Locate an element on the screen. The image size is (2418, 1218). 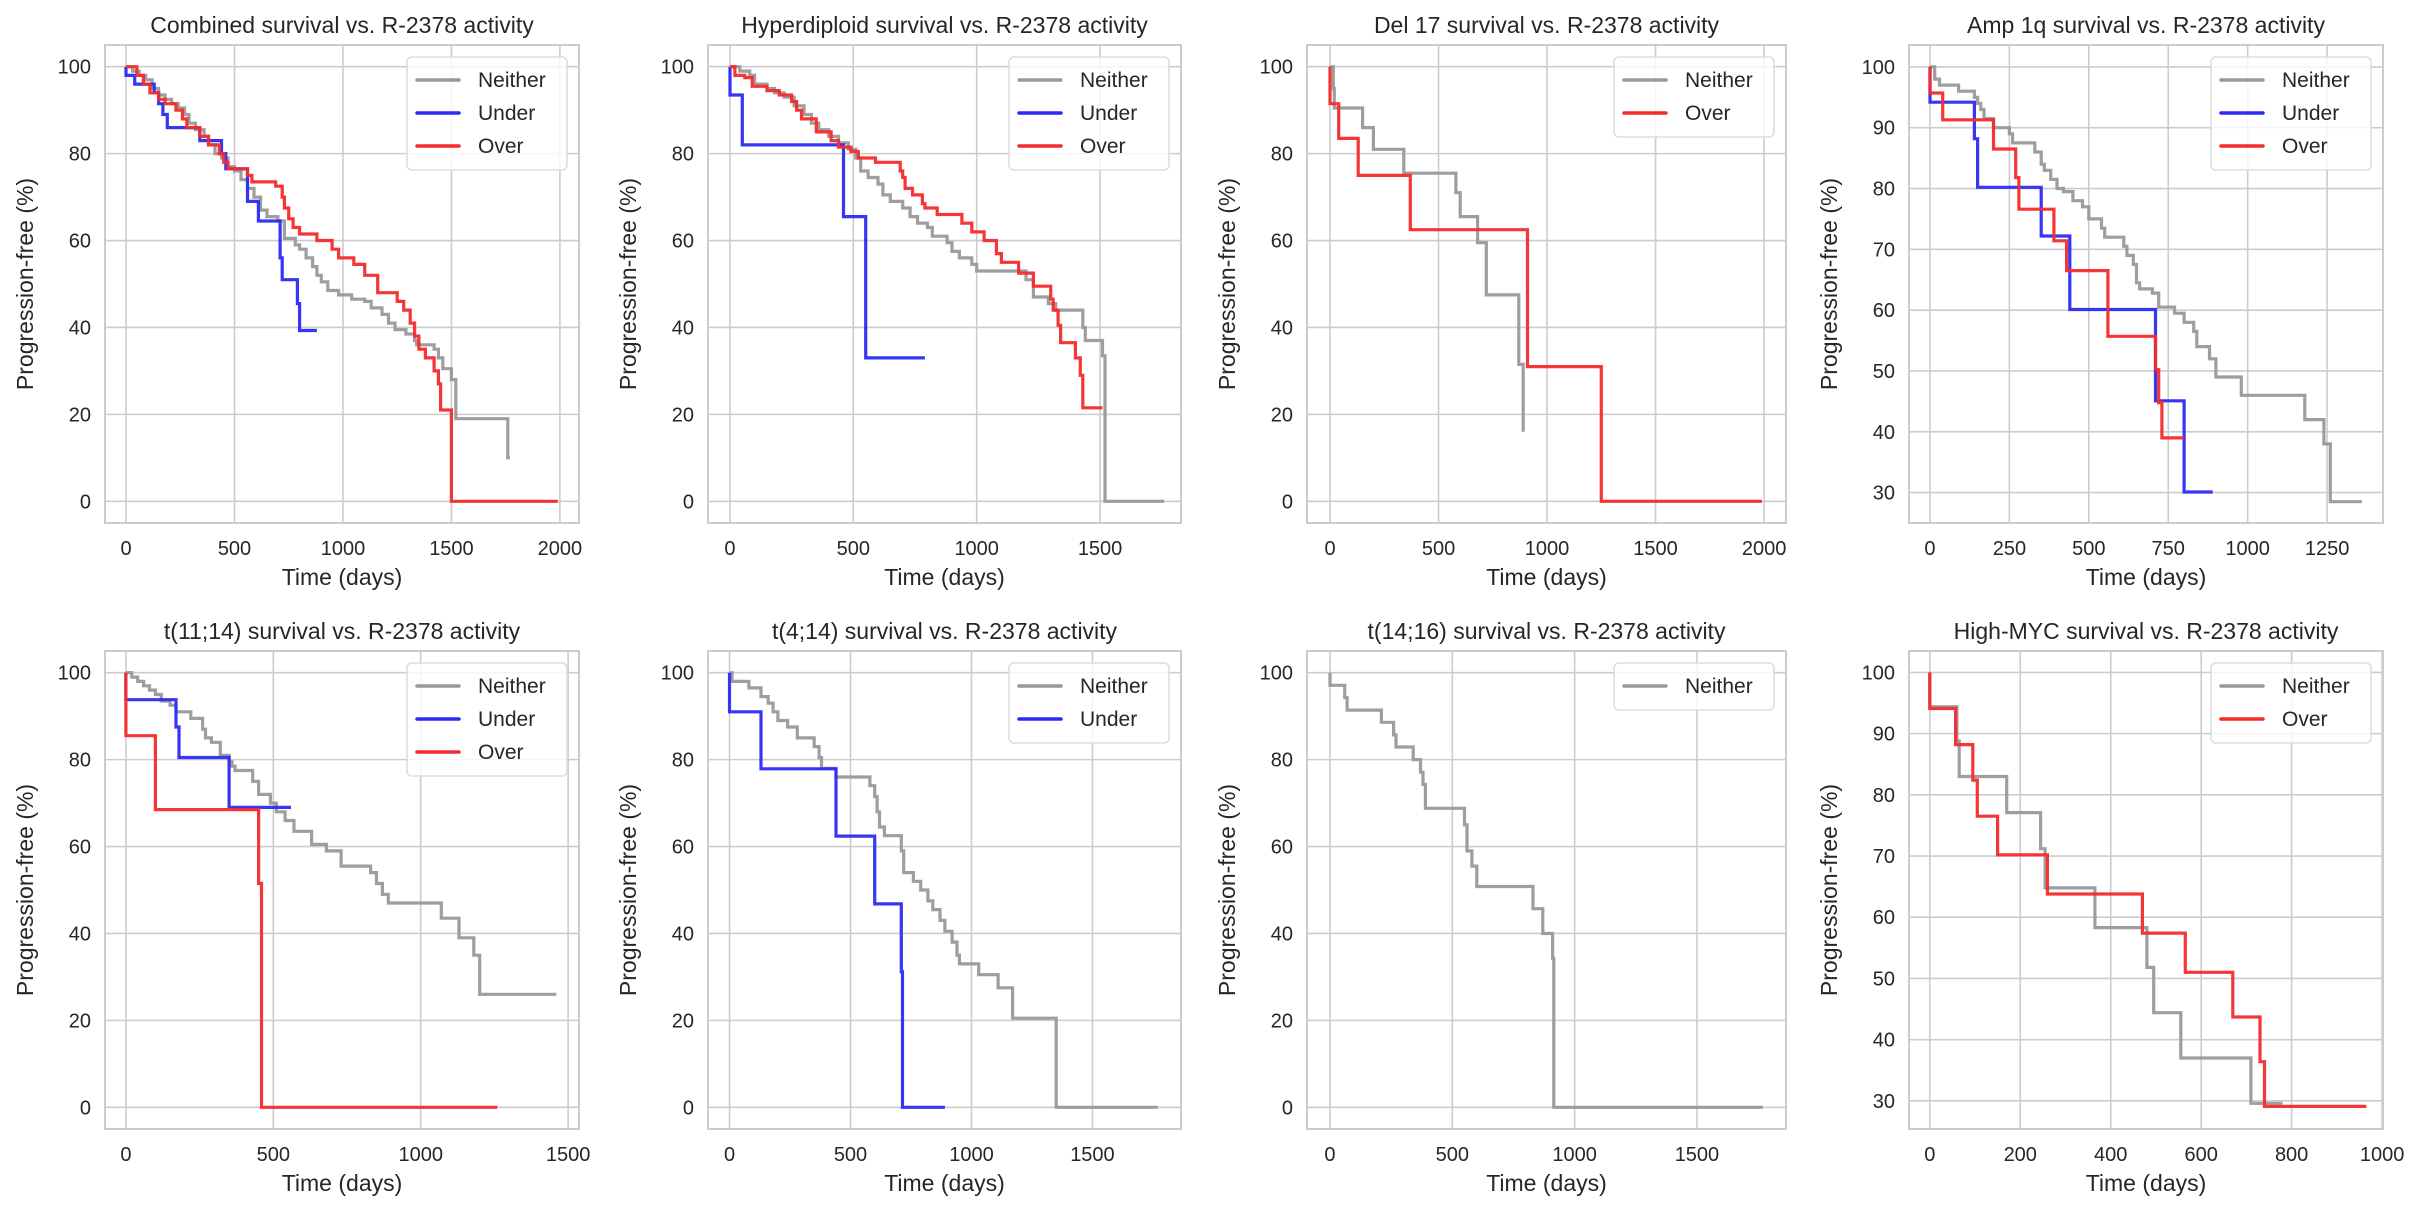
plot-area is located at coordinates (1546, 890).